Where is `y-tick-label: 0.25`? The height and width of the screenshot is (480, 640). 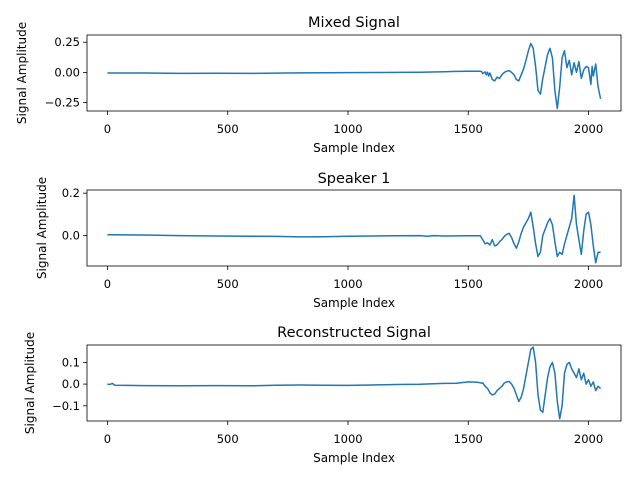 y-tick-label: 0.25 is located at coordinates (67, 42).